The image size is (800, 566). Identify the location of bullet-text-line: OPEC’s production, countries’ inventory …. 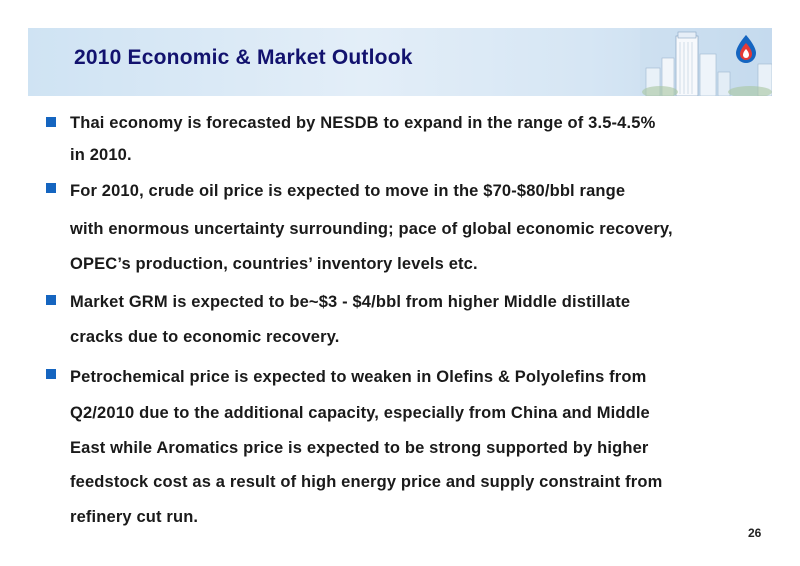
(274, 264).